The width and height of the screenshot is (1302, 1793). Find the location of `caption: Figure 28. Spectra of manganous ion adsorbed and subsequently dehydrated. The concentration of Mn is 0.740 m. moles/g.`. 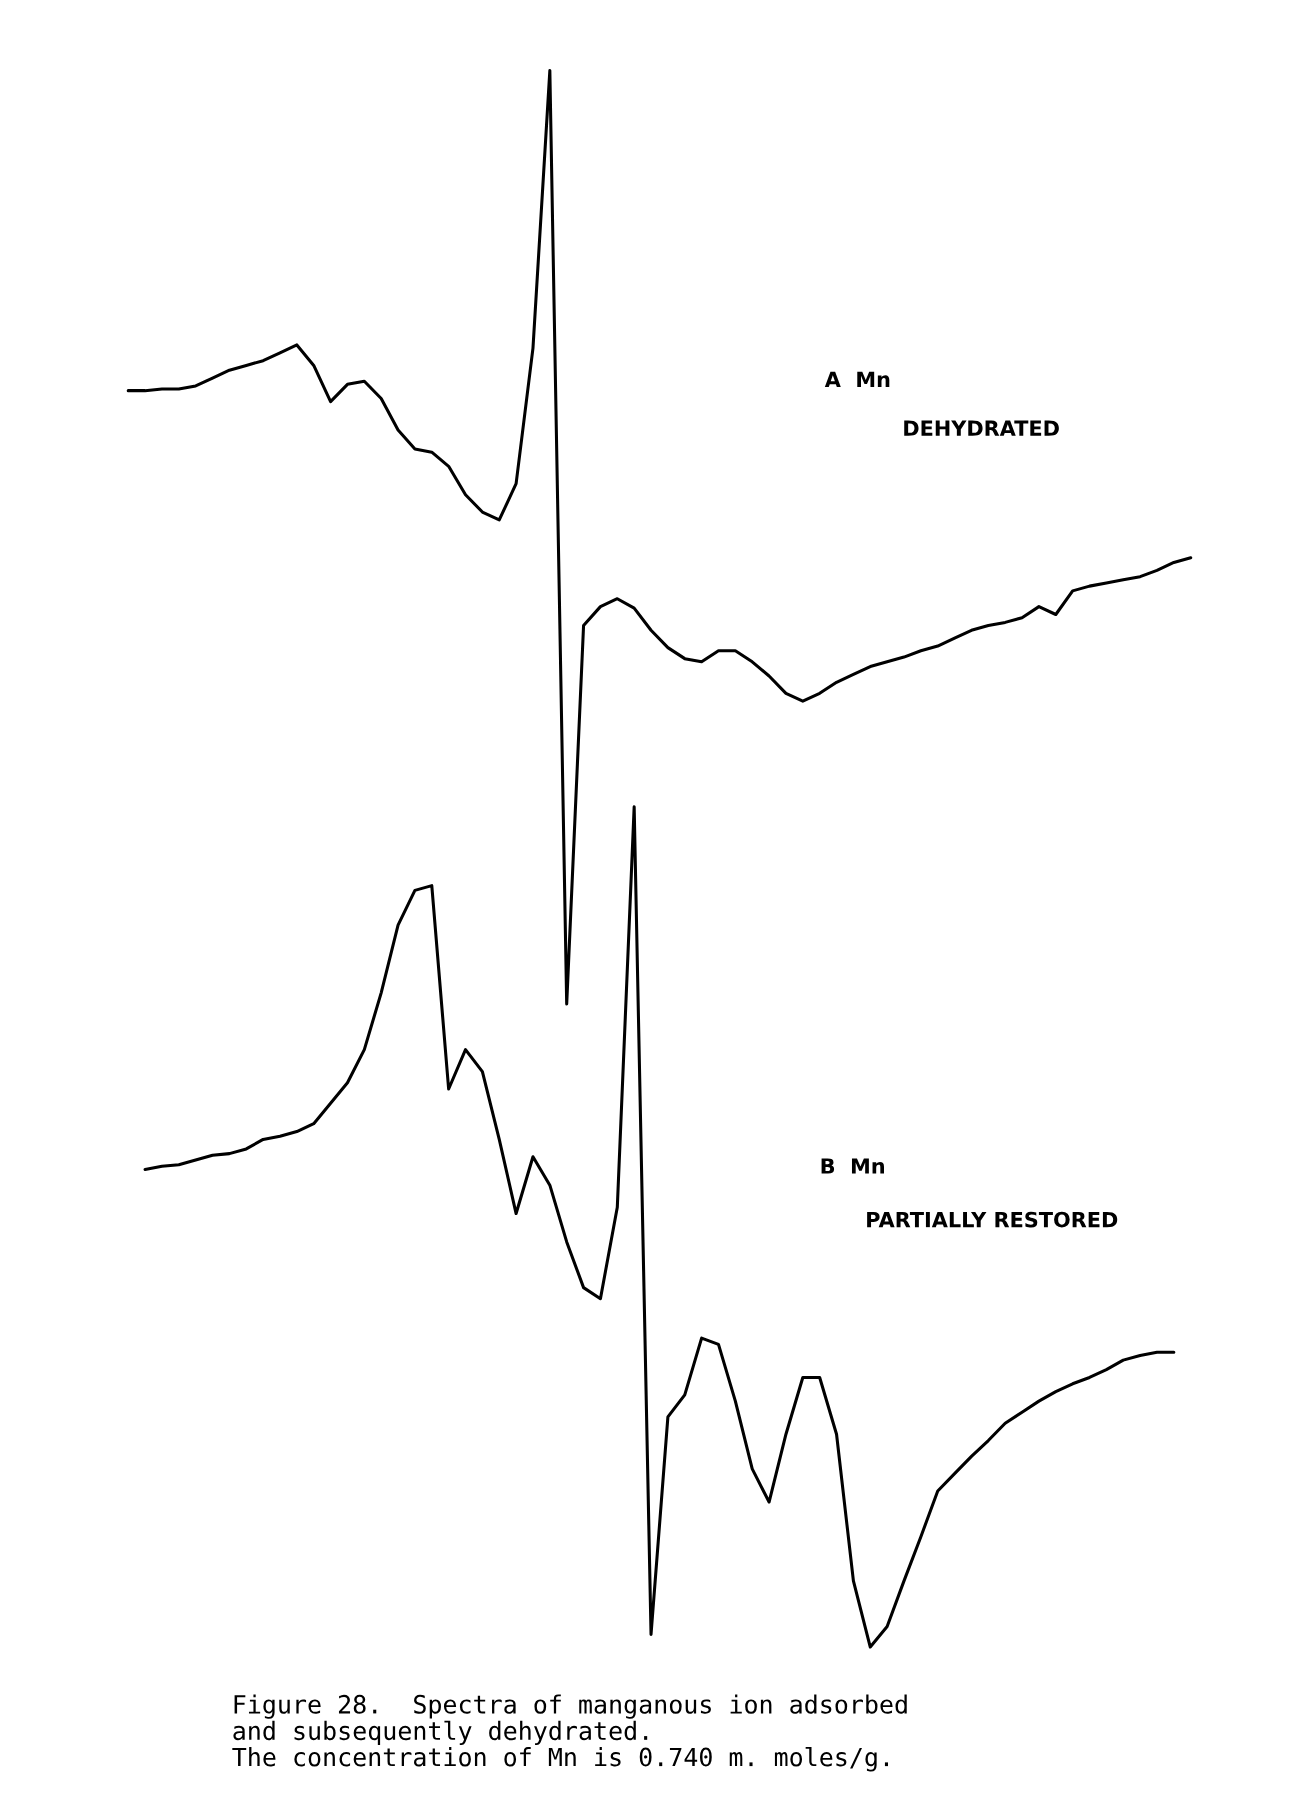

caption: Figure 28. Spectra of manganous ion adsorbed and subsequently dehydrated. The concentration of Mn is 0.740 m. moles/g. is located at coordinates (569, 1733).